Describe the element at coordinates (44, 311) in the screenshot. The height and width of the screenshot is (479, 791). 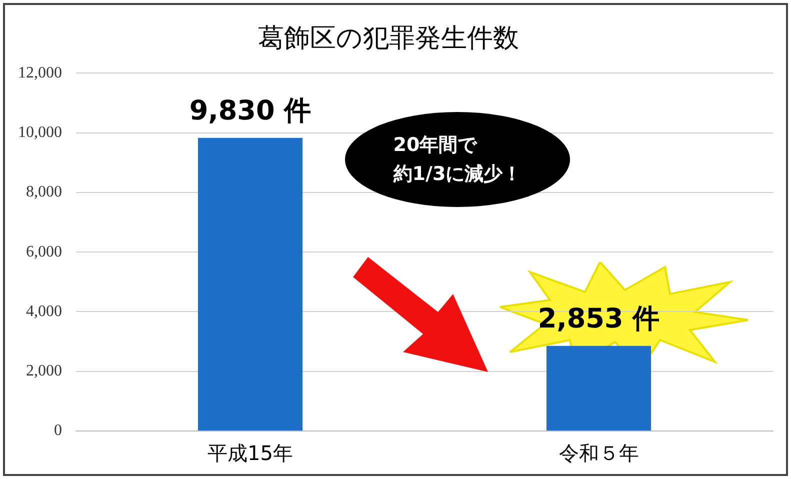
I see `y-tick-label: 4,000` at that location.